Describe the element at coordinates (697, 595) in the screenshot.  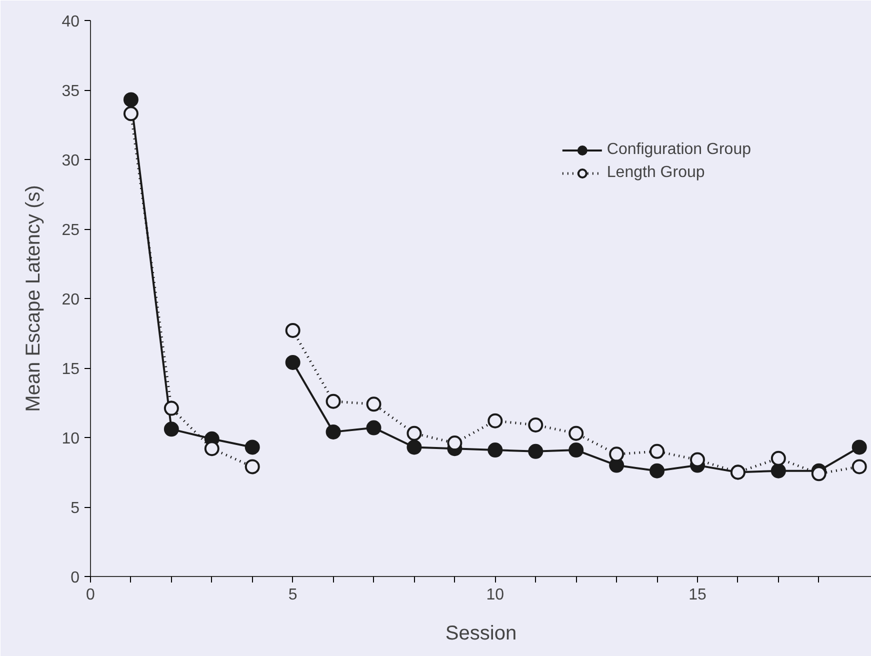
I see `x-tick-label: 15` at that location.